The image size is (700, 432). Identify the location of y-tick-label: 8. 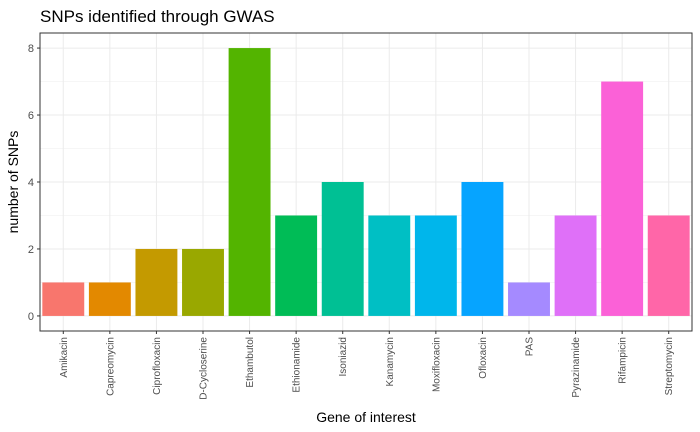
(31, 49).